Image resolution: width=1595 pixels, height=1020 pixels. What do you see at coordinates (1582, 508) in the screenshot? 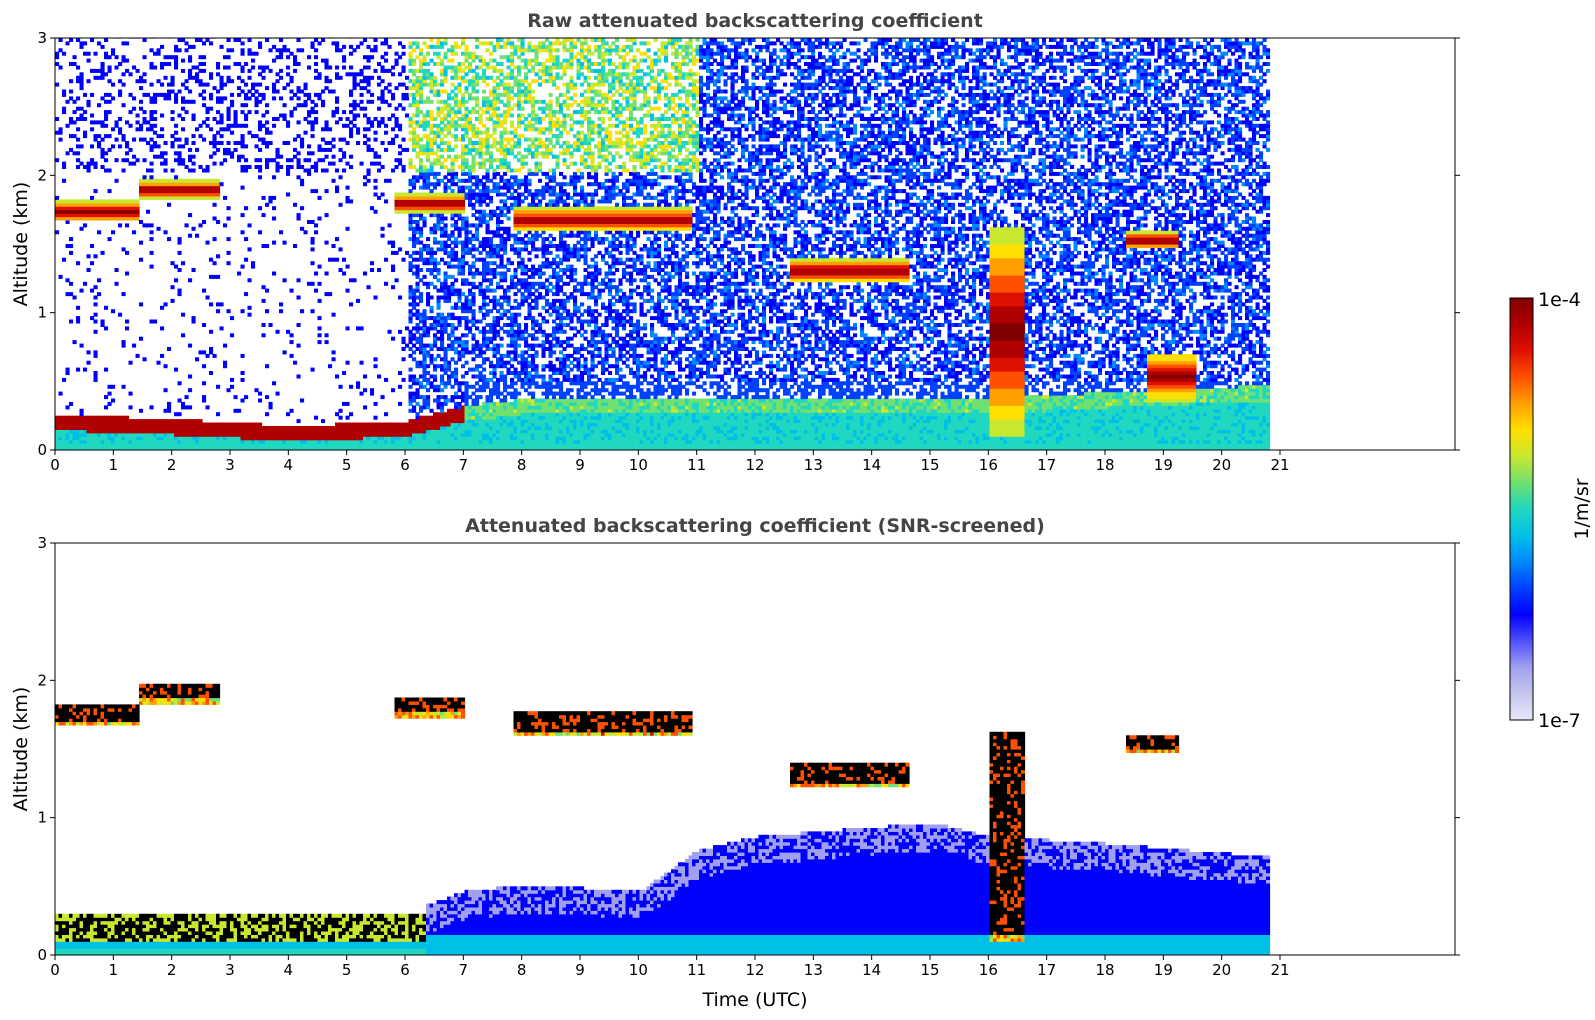
I see `colorbar-unit-label: 1/m/sr` at bounding box center [1582, 508].